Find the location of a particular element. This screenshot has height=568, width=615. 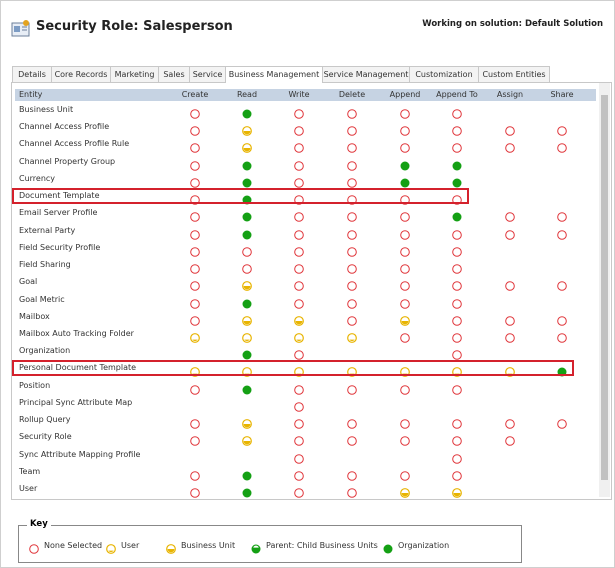

tab: Custom Entities is located at coordinates (514, 74).